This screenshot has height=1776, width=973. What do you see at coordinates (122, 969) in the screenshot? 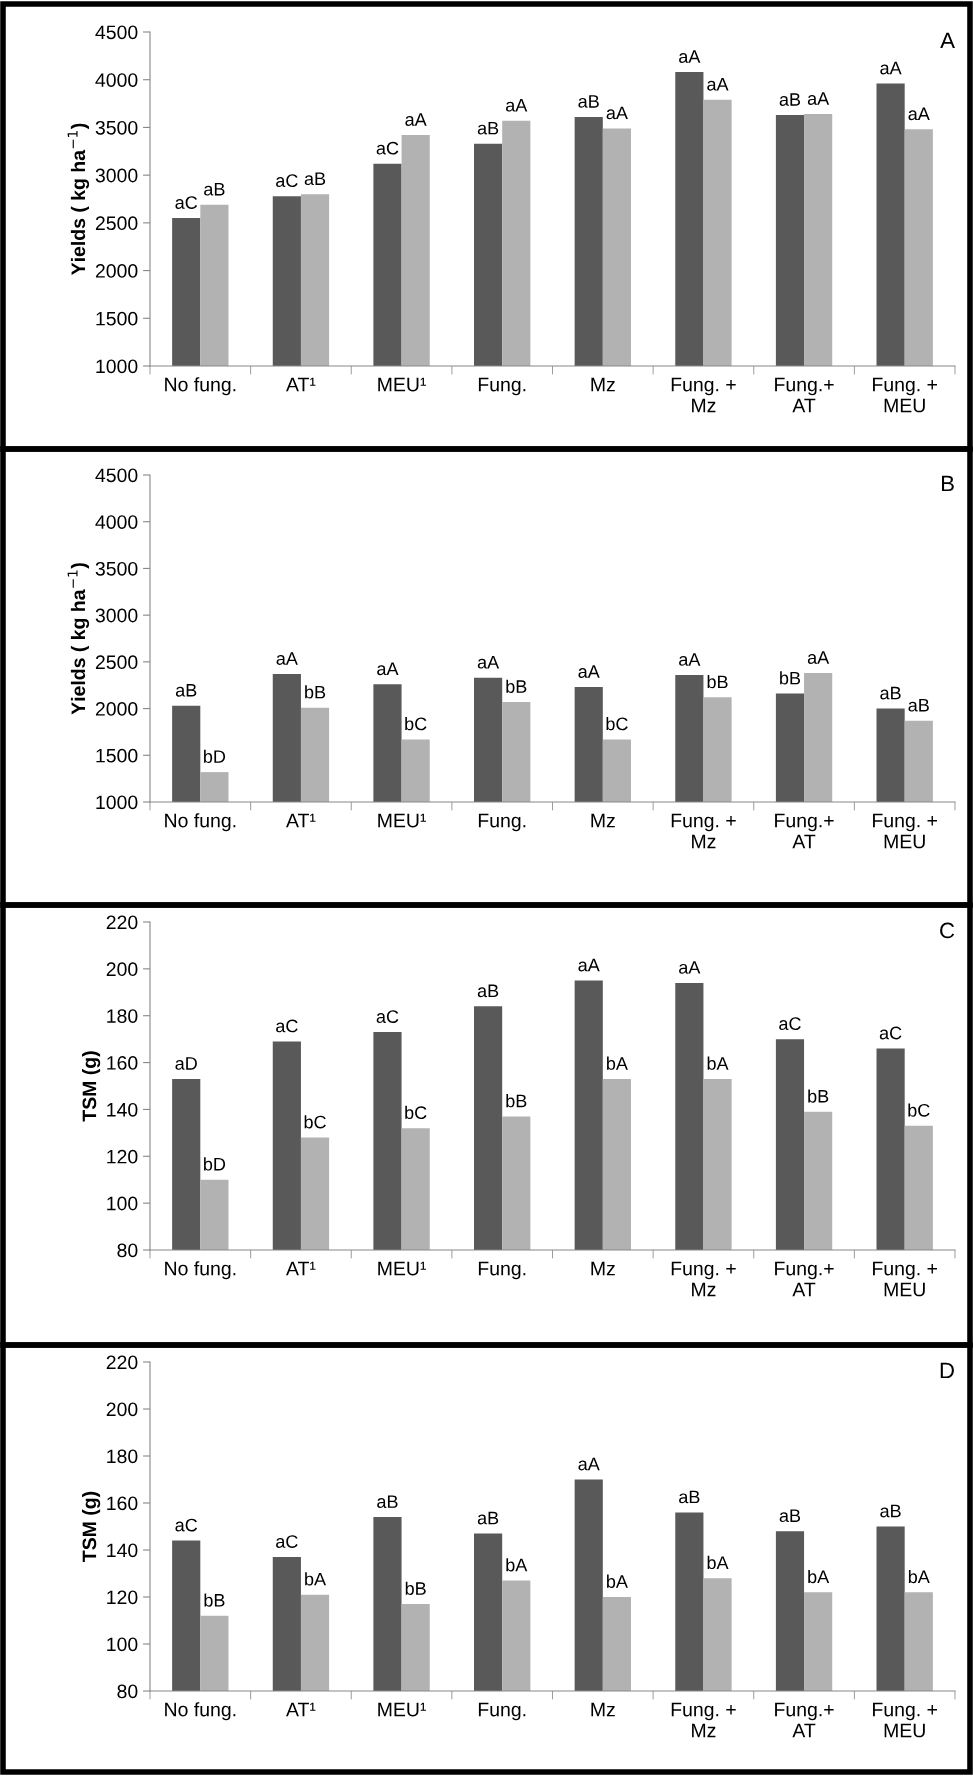
I see `y-tick-label: 200` at bounding box center [122, 969].